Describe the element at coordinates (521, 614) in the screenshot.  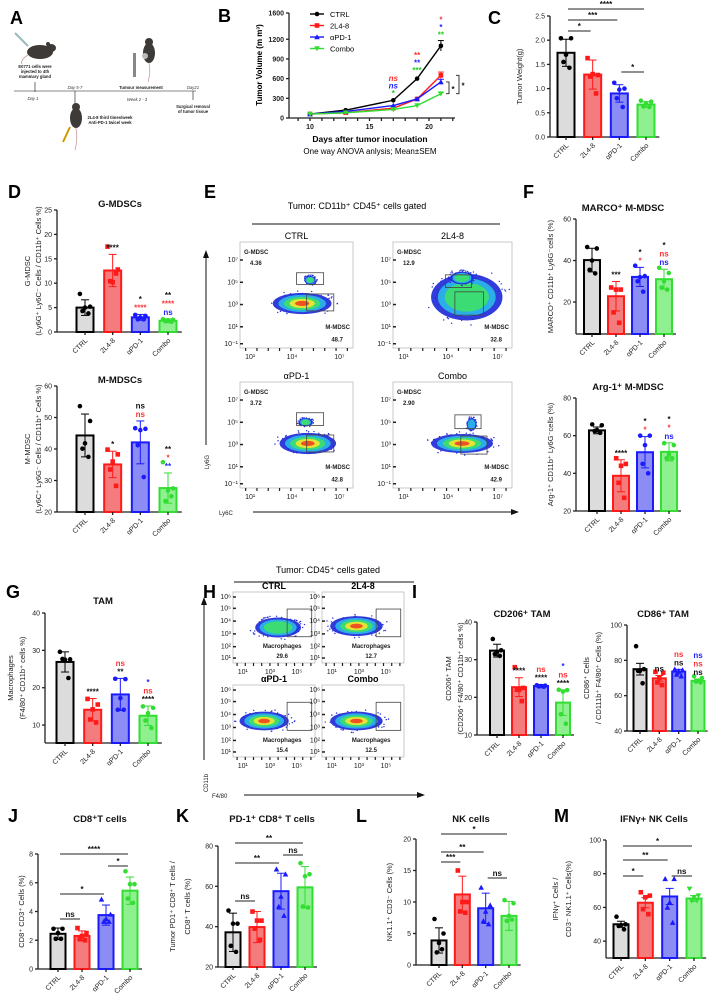
I see `chart-title: CD206⁺ TAM` at that location.